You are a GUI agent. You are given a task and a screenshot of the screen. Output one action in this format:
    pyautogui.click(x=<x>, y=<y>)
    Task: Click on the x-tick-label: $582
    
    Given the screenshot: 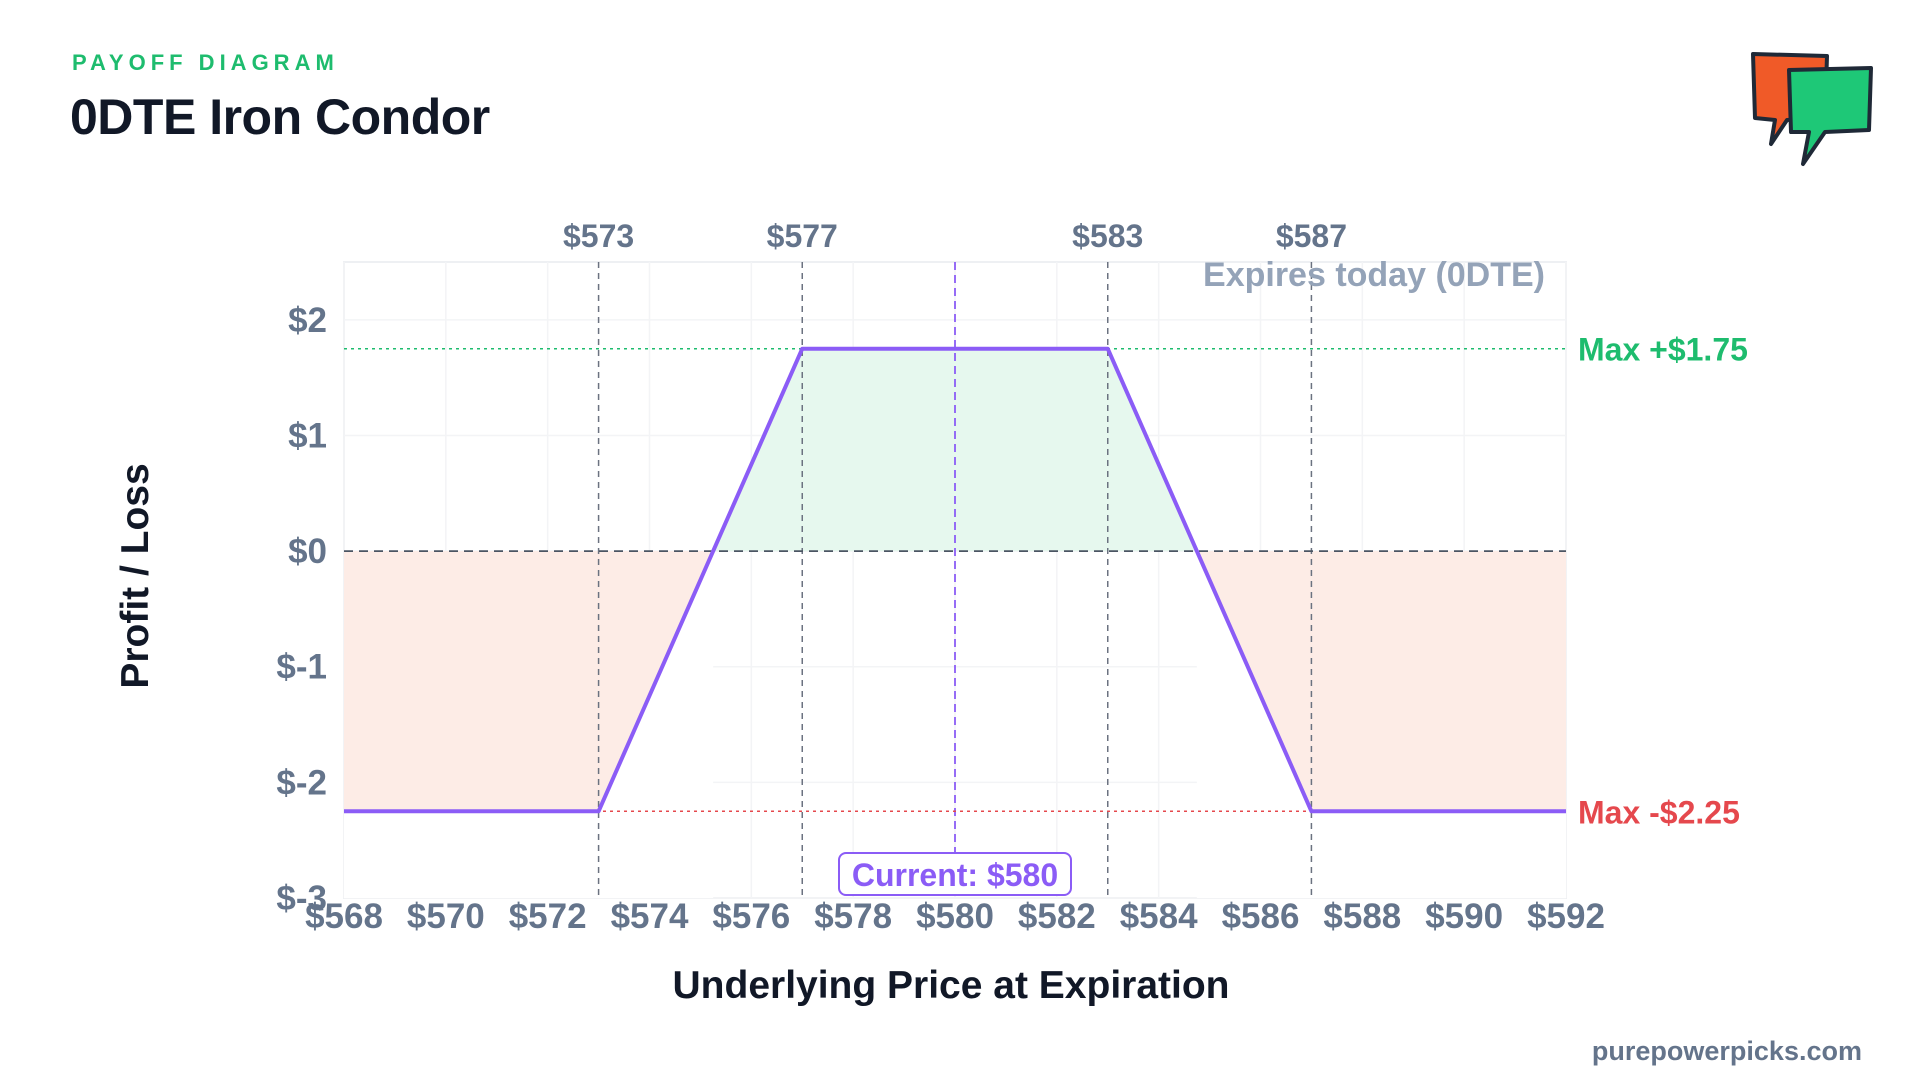 What is the action you would take?
    pyautogui.click(x=1057, y=916)
    